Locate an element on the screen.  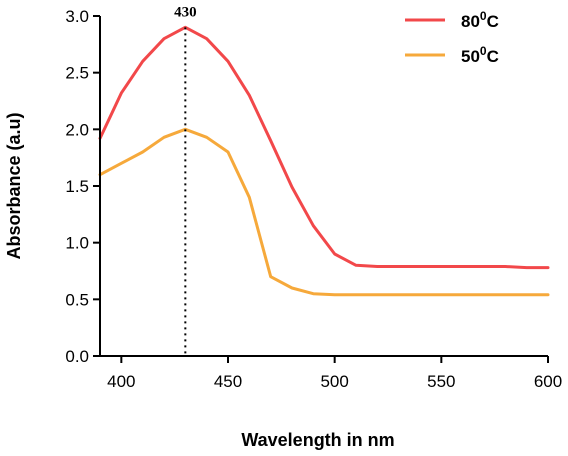
legend-label-50c: 500C is located at coordinates (480, 55).